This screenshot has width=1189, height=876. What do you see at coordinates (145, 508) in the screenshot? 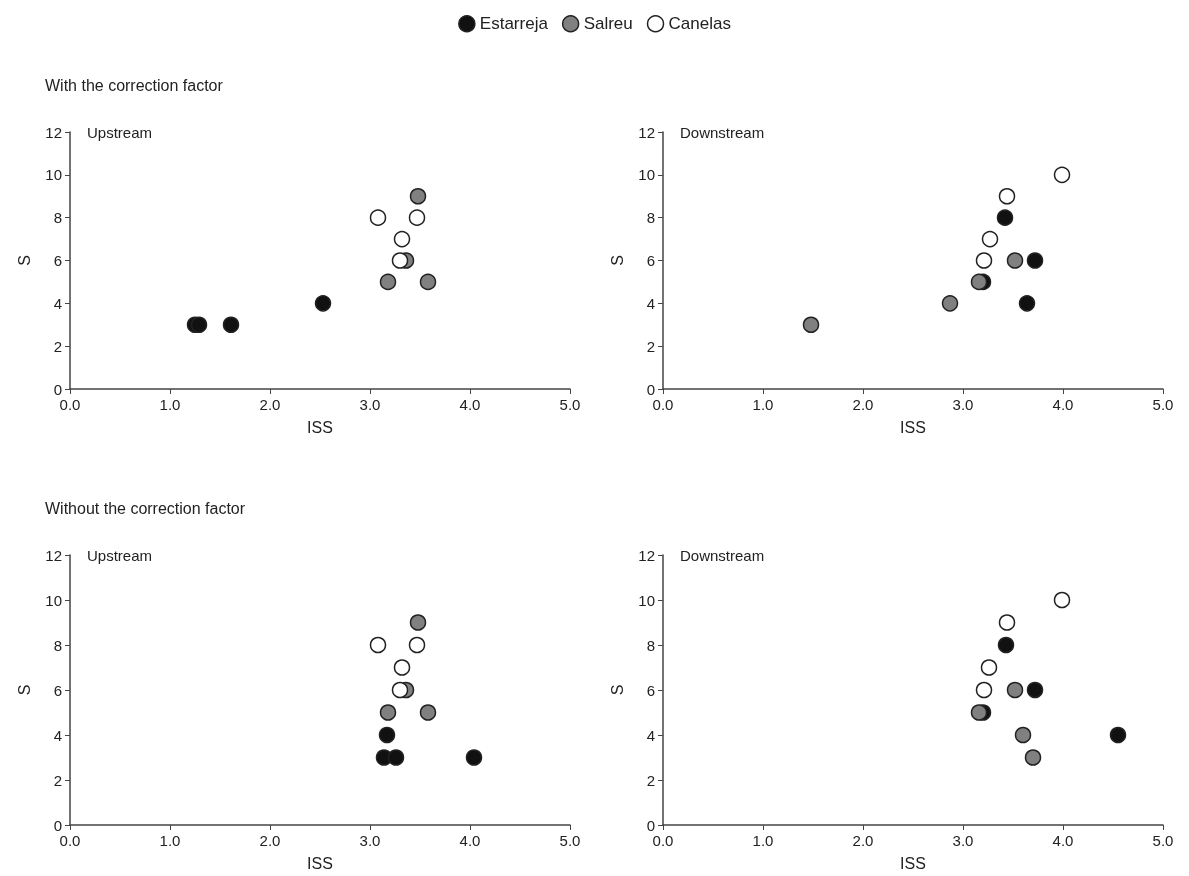
I see `chart-title: Without the correction factor` at bounding box center [145, 508].